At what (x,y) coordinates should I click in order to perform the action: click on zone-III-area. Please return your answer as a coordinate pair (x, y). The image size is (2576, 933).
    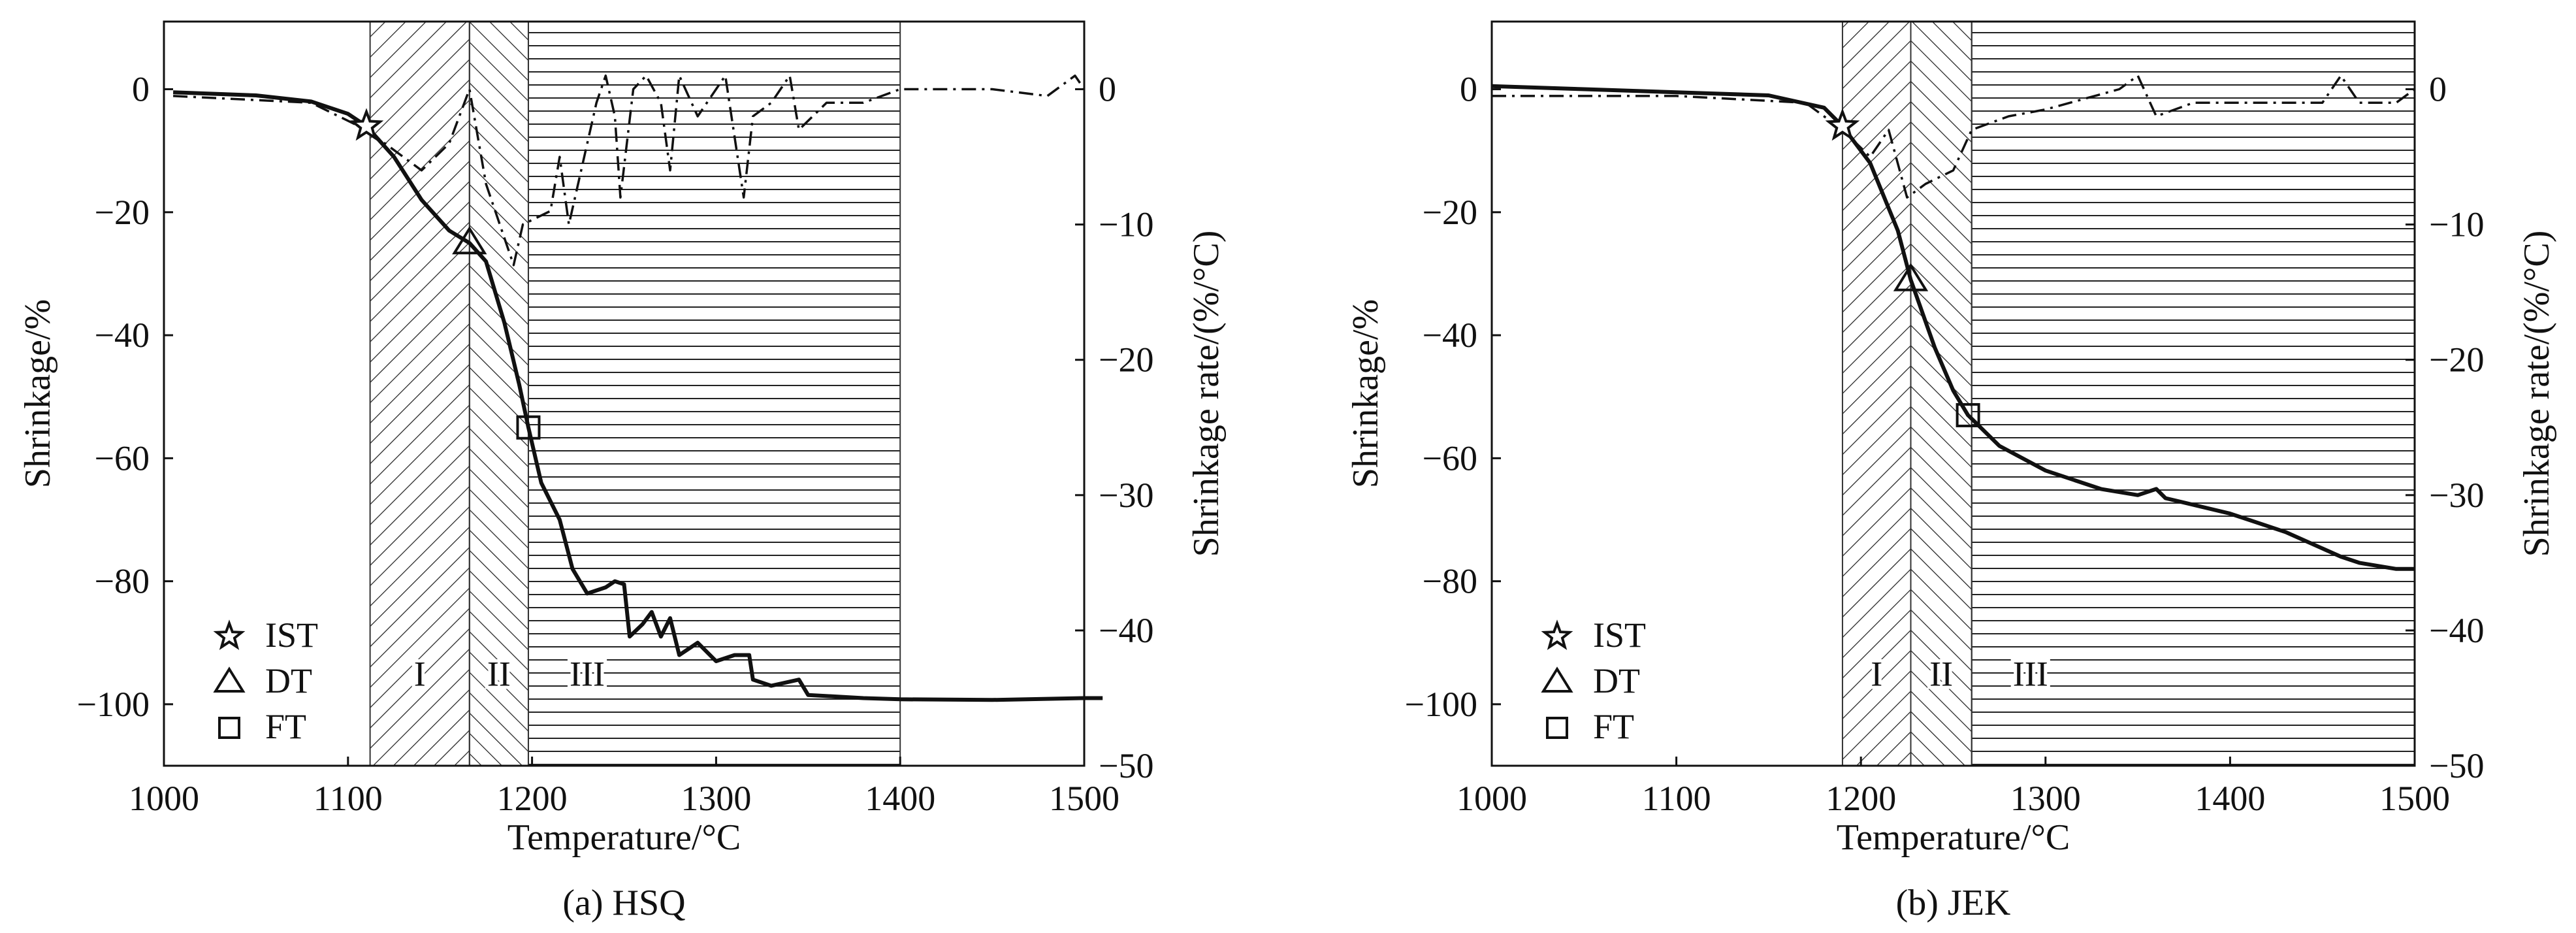
    Looking at the image, I should click on (2193, 393).